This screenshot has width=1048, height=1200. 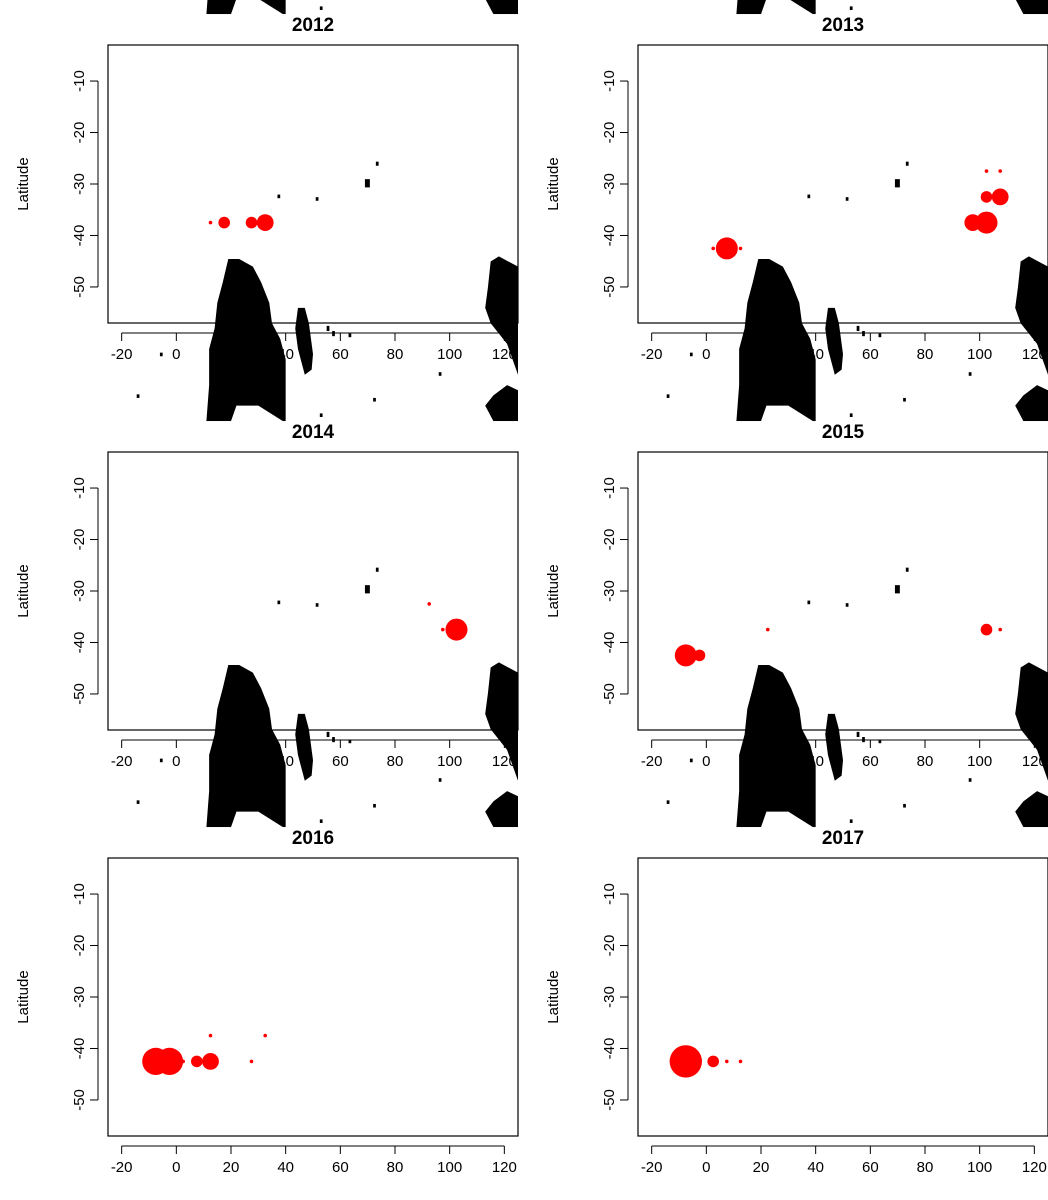 What do you see at coordinates (313, 25) in the screenshot?
I see `panel-title: 2012` at bounding box center [313, 25].